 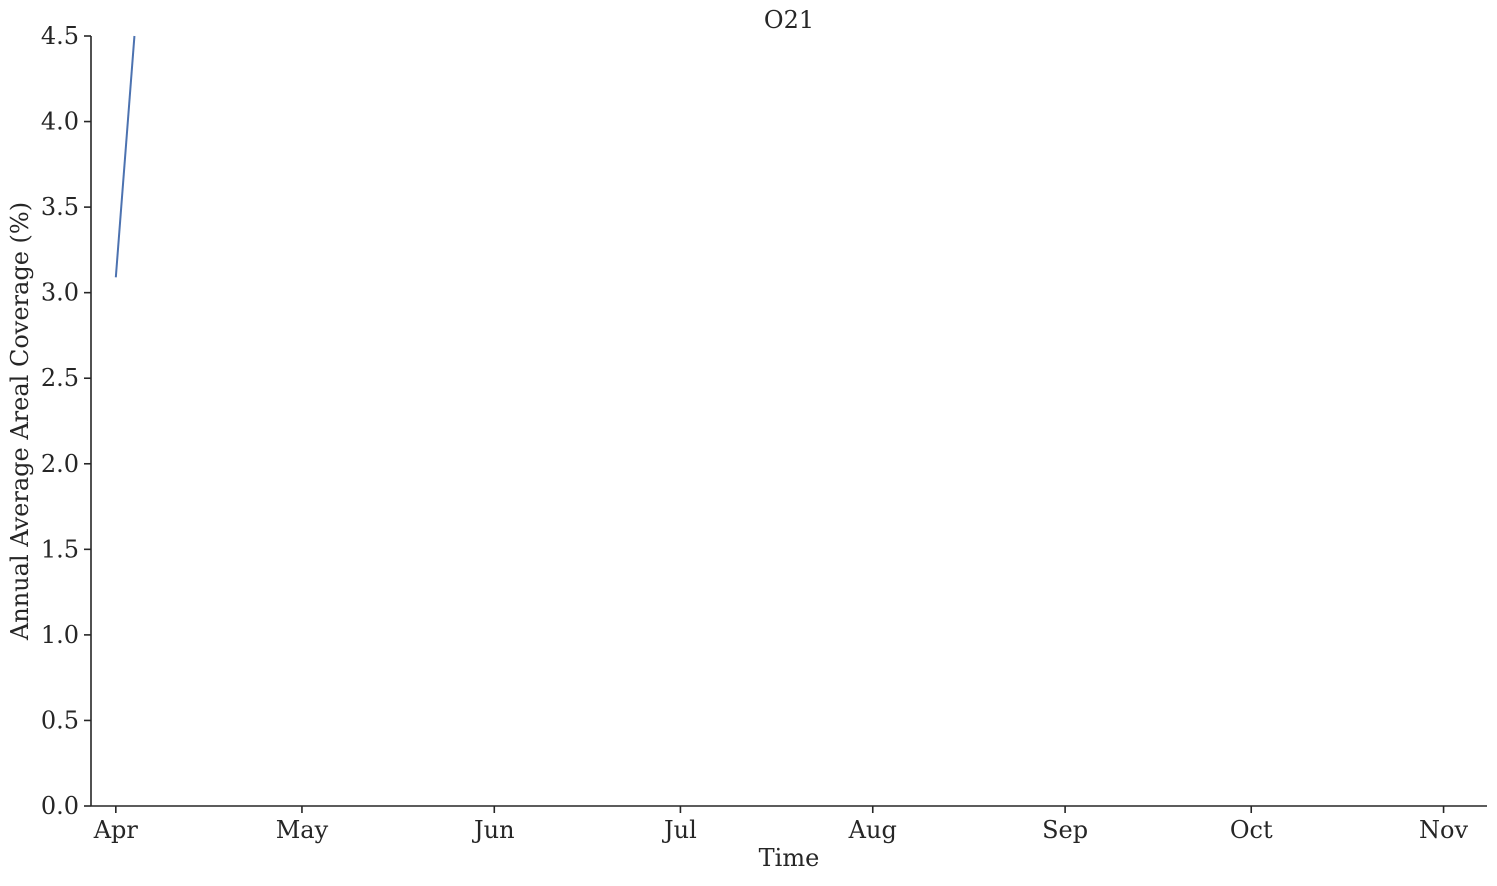 What do you see at coordinates (789, 824) in the screenshot?
I see `x-axis: Apr May Jun Jul Aug Sep Oct Nov` at bounding box center [789, 824].